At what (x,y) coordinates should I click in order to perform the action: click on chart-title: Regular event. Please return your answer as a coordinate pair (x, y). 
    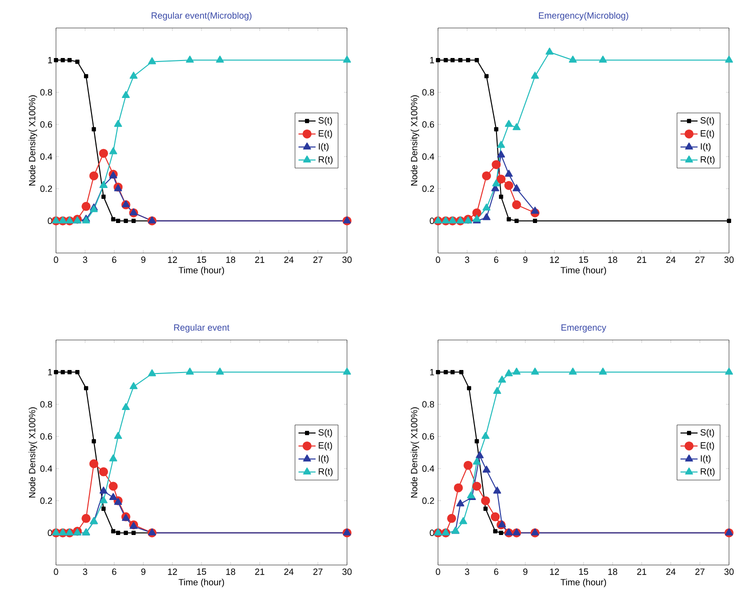
    Looking at the image, I should click on (202, 328).